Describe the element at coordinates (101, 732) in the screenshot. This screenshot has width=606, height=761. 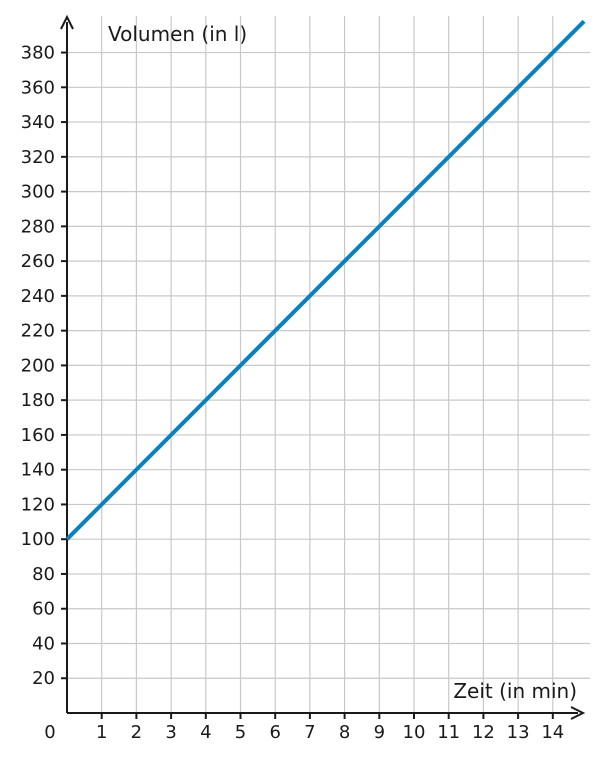
I see `x-tick-label: 1` at that location.